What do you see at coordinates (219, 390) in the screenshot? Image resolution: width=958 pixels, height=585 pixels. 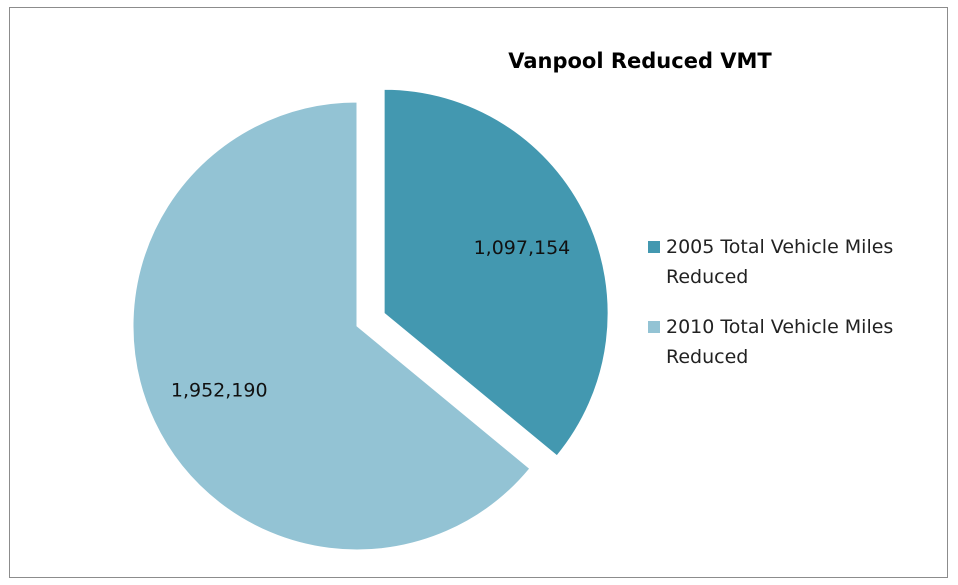 I see `data-label: 1,952,190` at bounding box center [219, 390].